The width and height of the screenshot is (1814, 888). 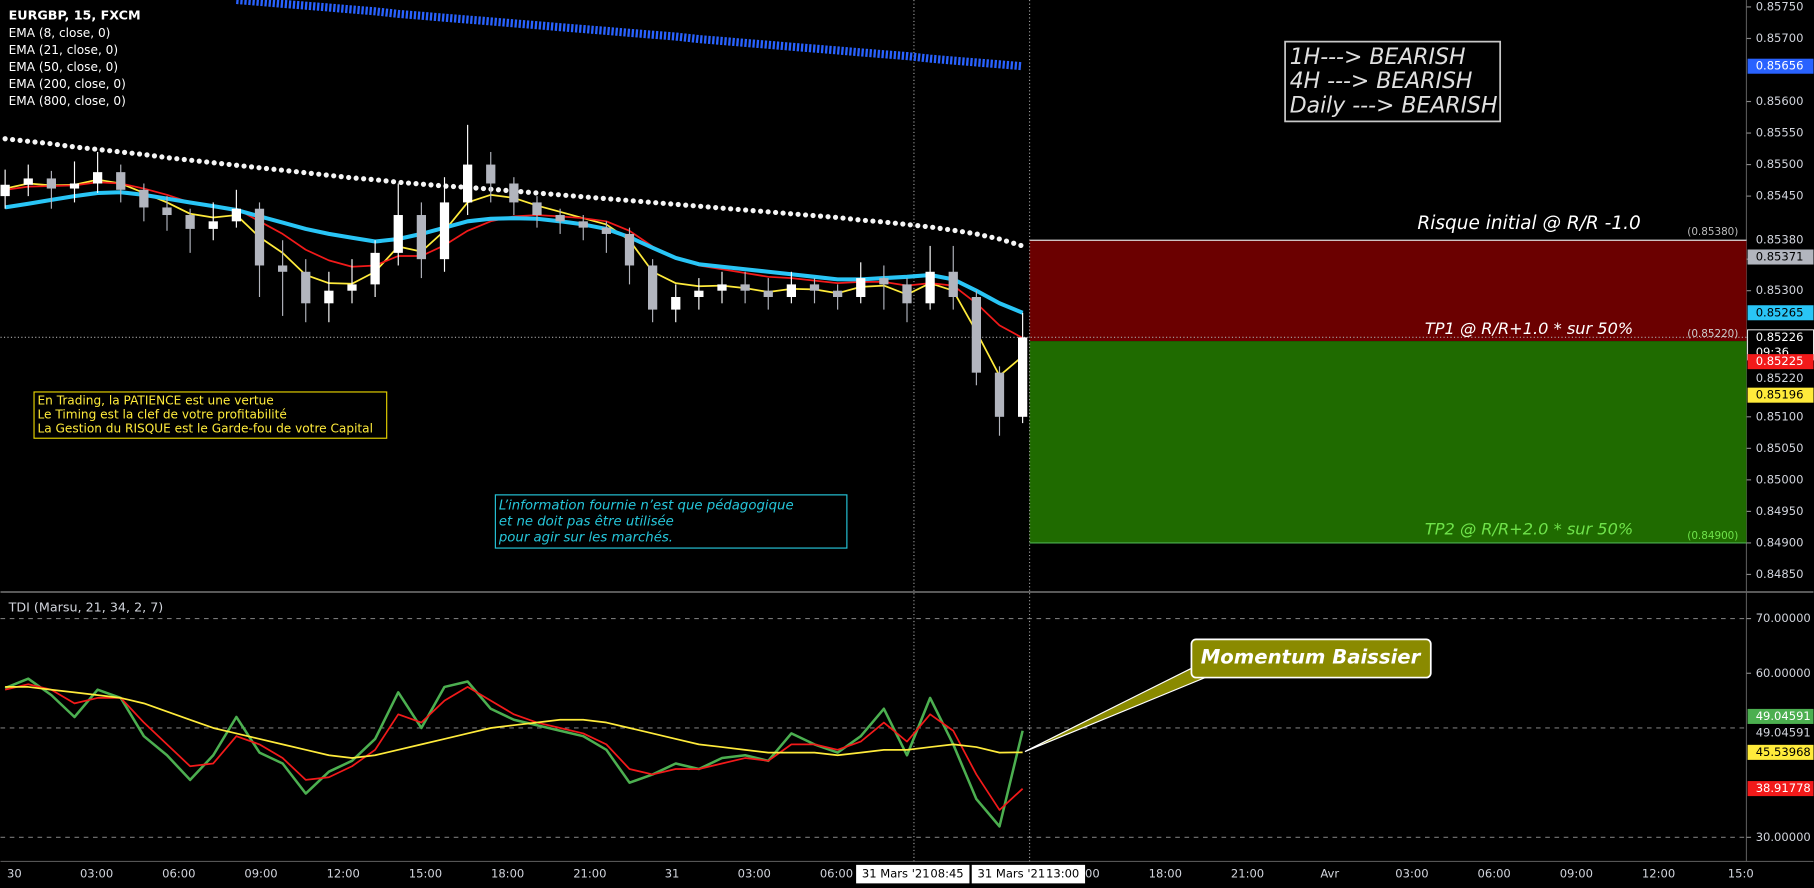 I want to click on price-badge-label: 49.04591, so click(x=1783, y=716).